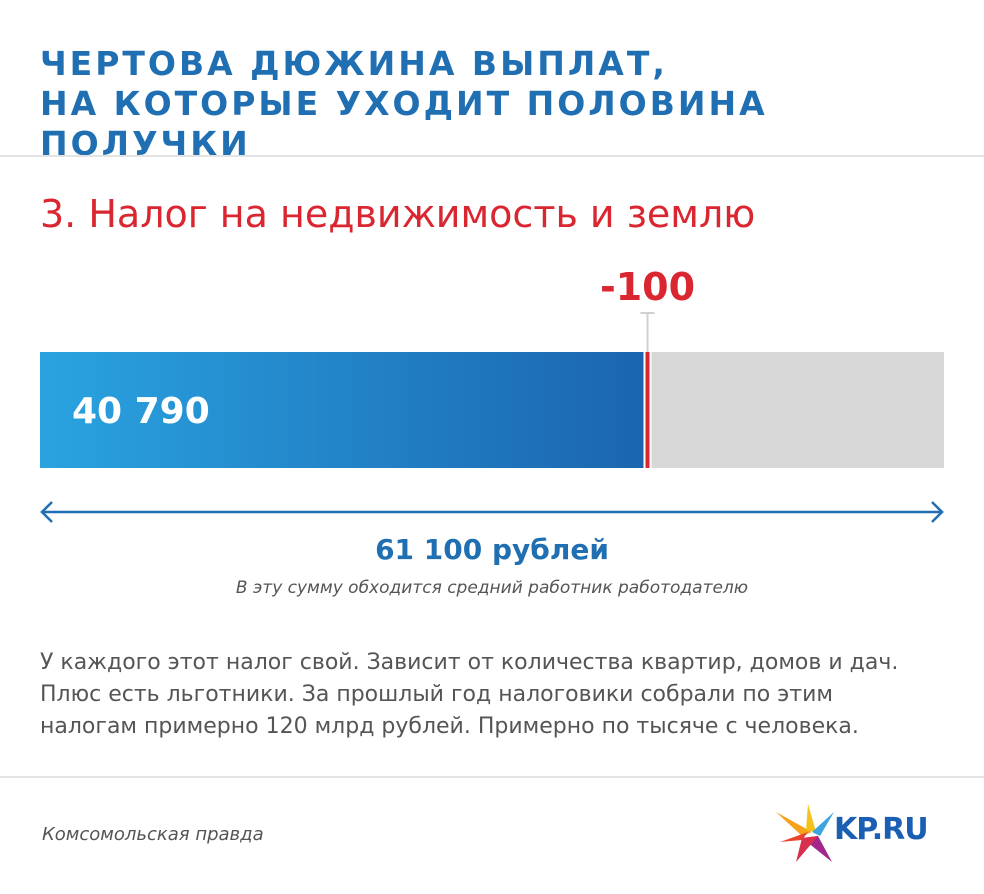 The image size is (984, 894). Describe the element at coordinates (881, 829) in the screenshot. I see `logo-text: KP.RU` at that location.